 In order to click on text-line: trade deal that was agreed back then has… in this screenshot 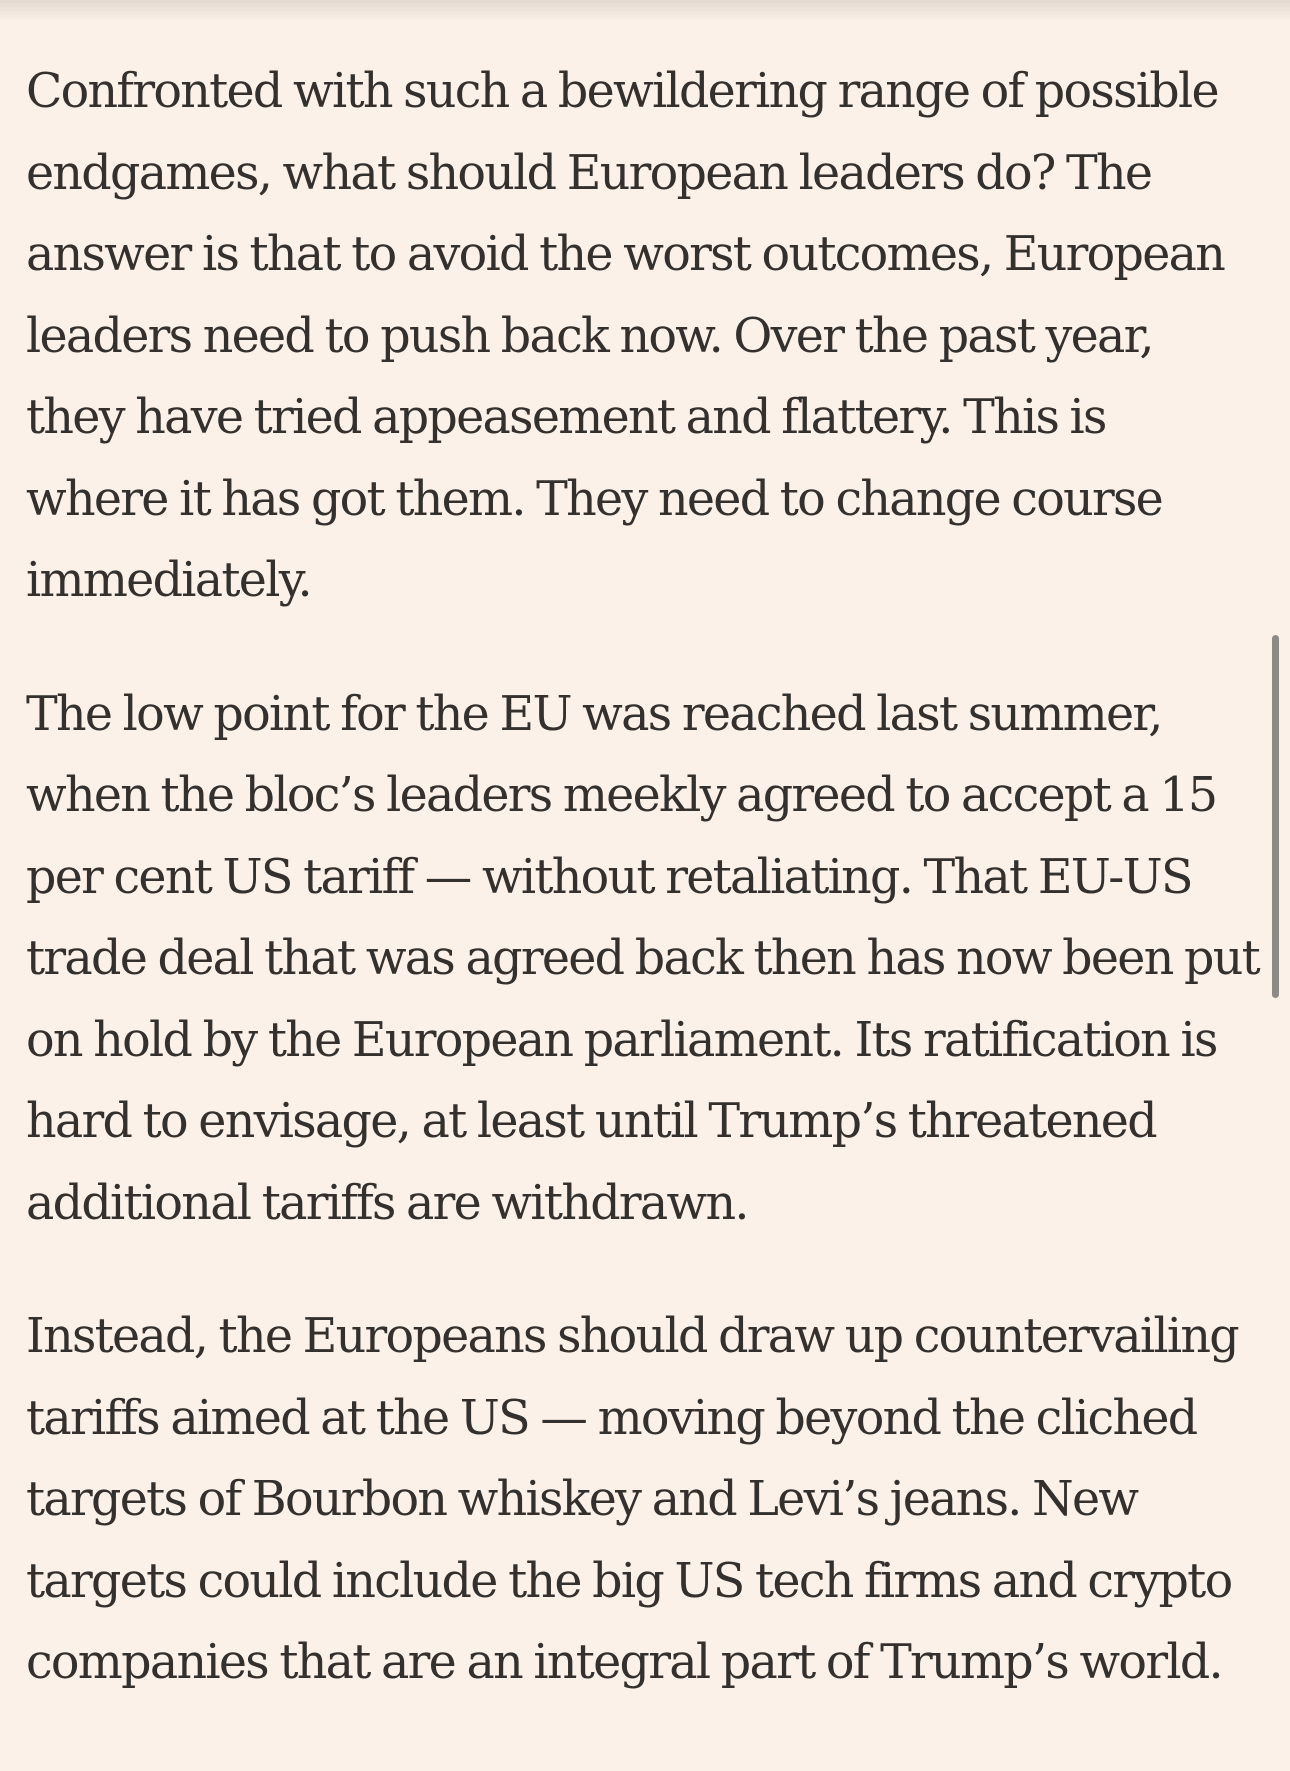, I will do `click(643, 958)`.